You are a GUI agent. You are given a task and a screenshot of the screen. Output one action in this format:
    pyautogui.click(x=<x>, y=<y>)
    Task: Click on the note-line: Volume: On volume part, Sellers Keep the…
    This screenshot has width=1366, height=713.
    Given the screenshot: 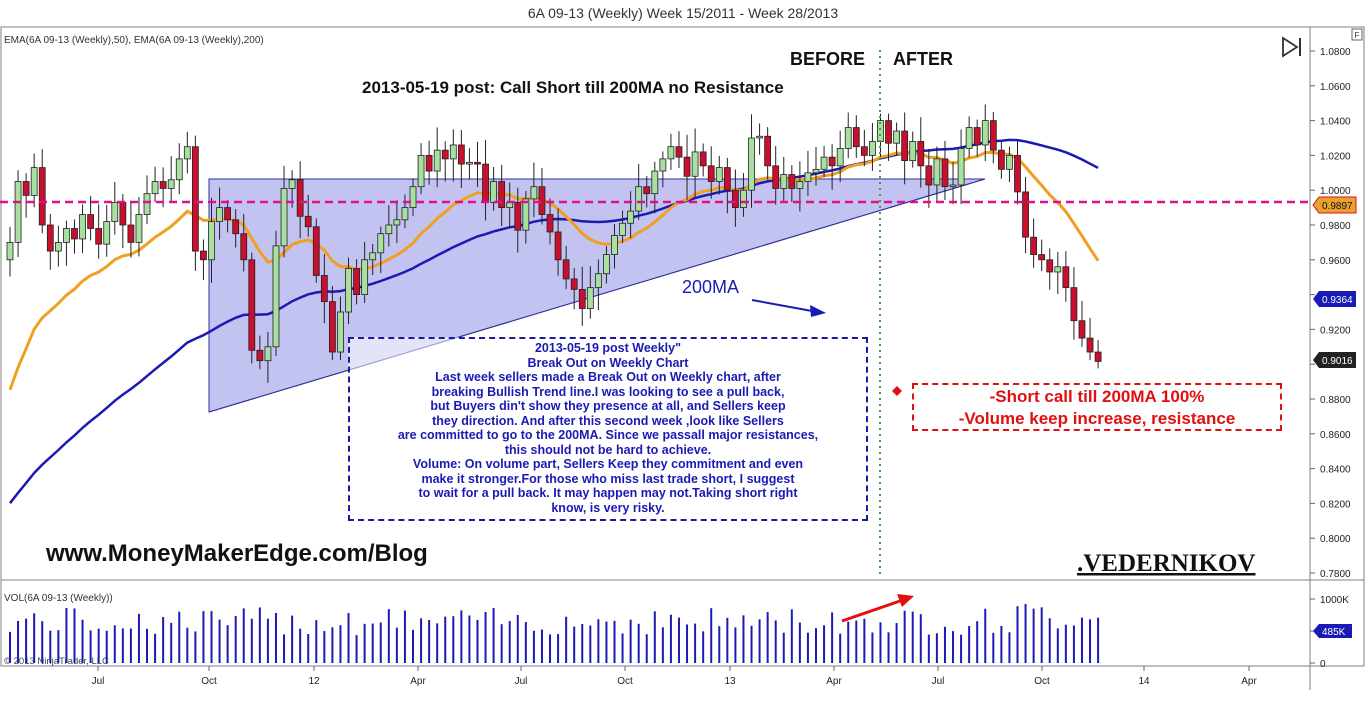 What is the action you would take?
    pyautogui.click(x=608, y=464)
    